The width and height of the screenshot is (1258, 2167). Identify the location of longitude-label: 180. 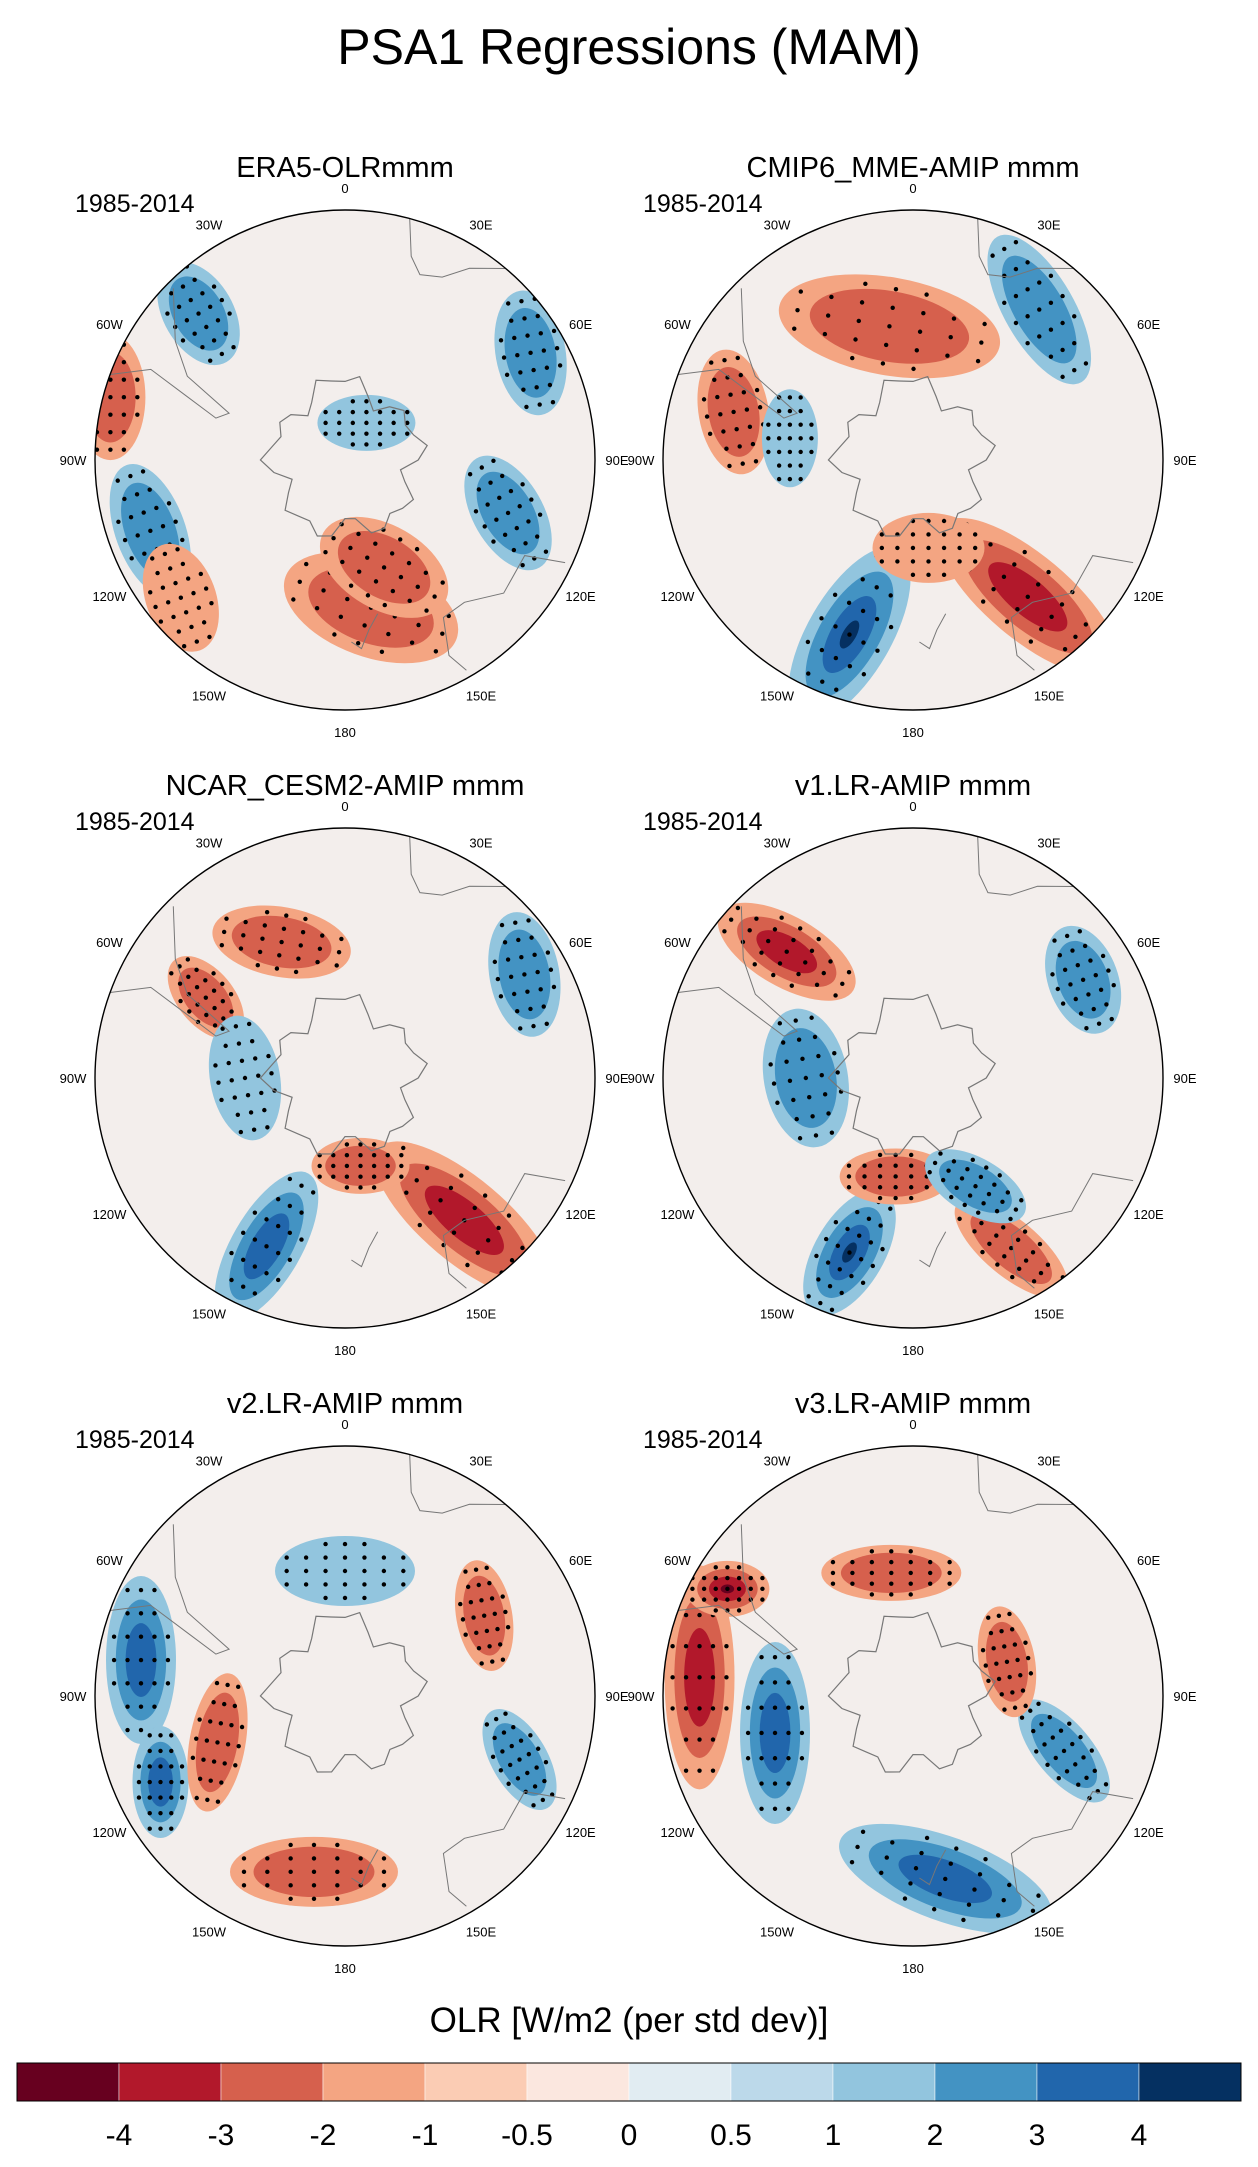
(913, 732).